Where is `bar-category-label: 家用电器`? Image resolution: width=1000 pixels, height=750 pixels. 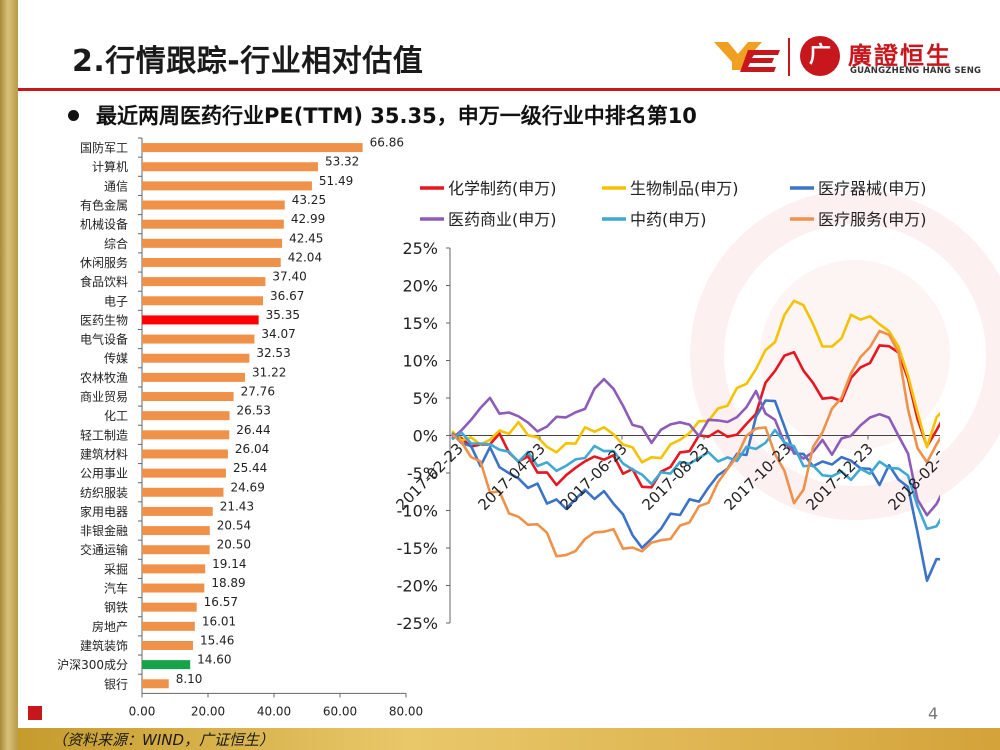
bar-category-label: 家用电器 is located at coordinates (104, 511).